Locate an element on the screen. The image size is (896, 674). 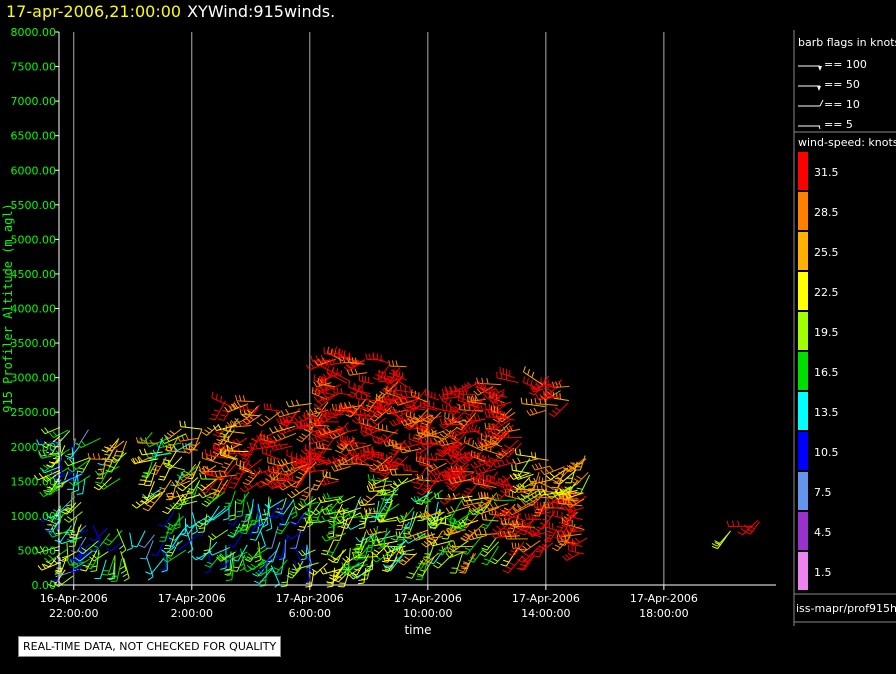
chart-title: 17-apr-2006,21:00:00 XYWind:915winds. is located at coordinates (170, 11).